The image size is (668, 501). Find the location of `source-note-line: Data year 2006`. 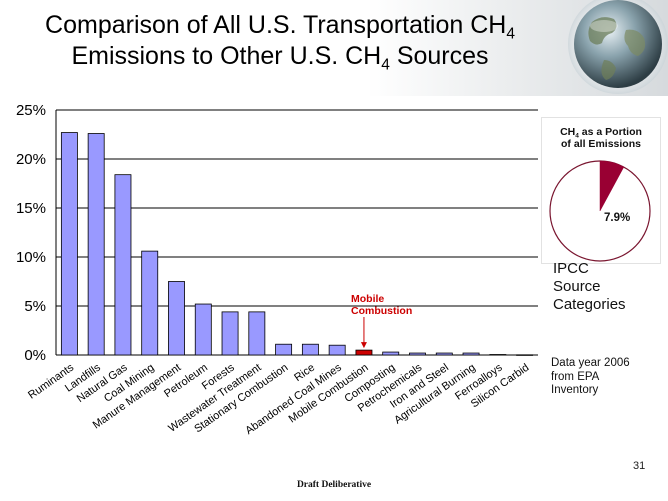

source-note-line: Data year 2006 is located at coordinates (590, 363).